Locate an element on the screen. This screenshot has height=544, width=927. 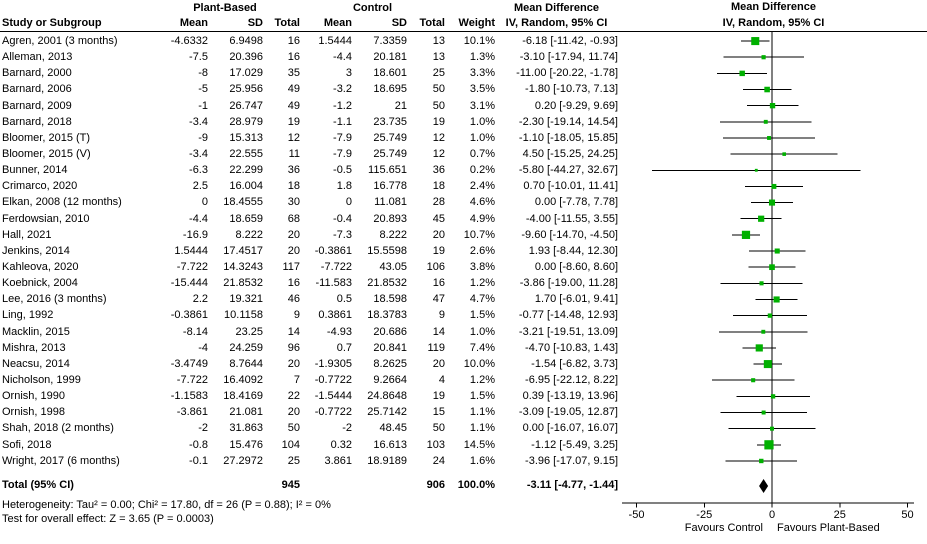
study-md: -5.80 [-44.27, 32.67] is located at coordinates (568, 170).